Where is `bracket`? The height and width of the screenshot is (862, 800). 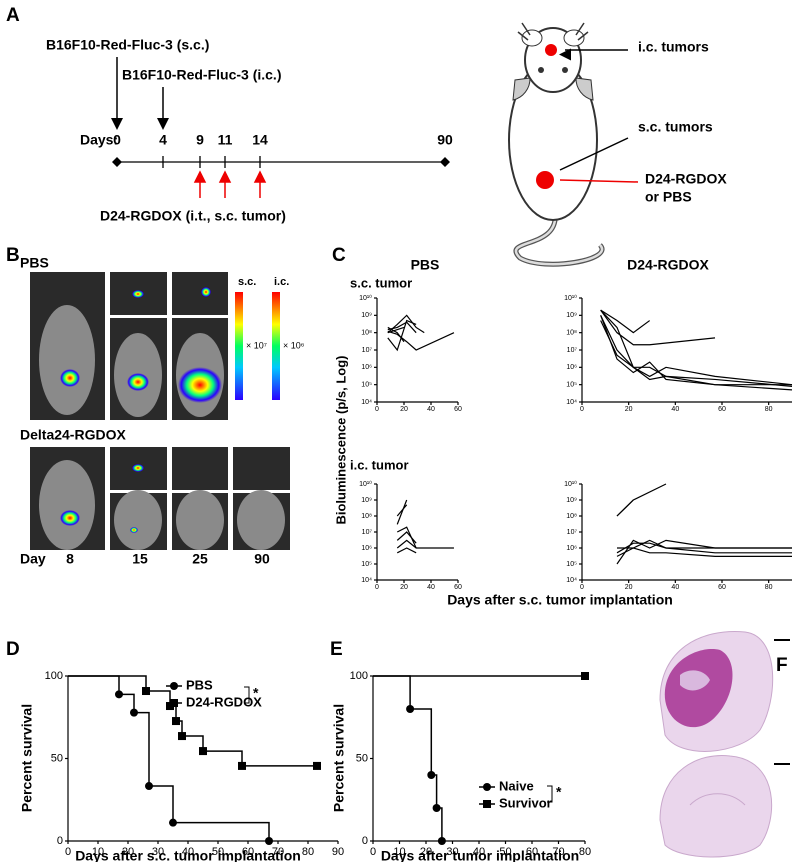 bracket is located at coordinates (550, 794).